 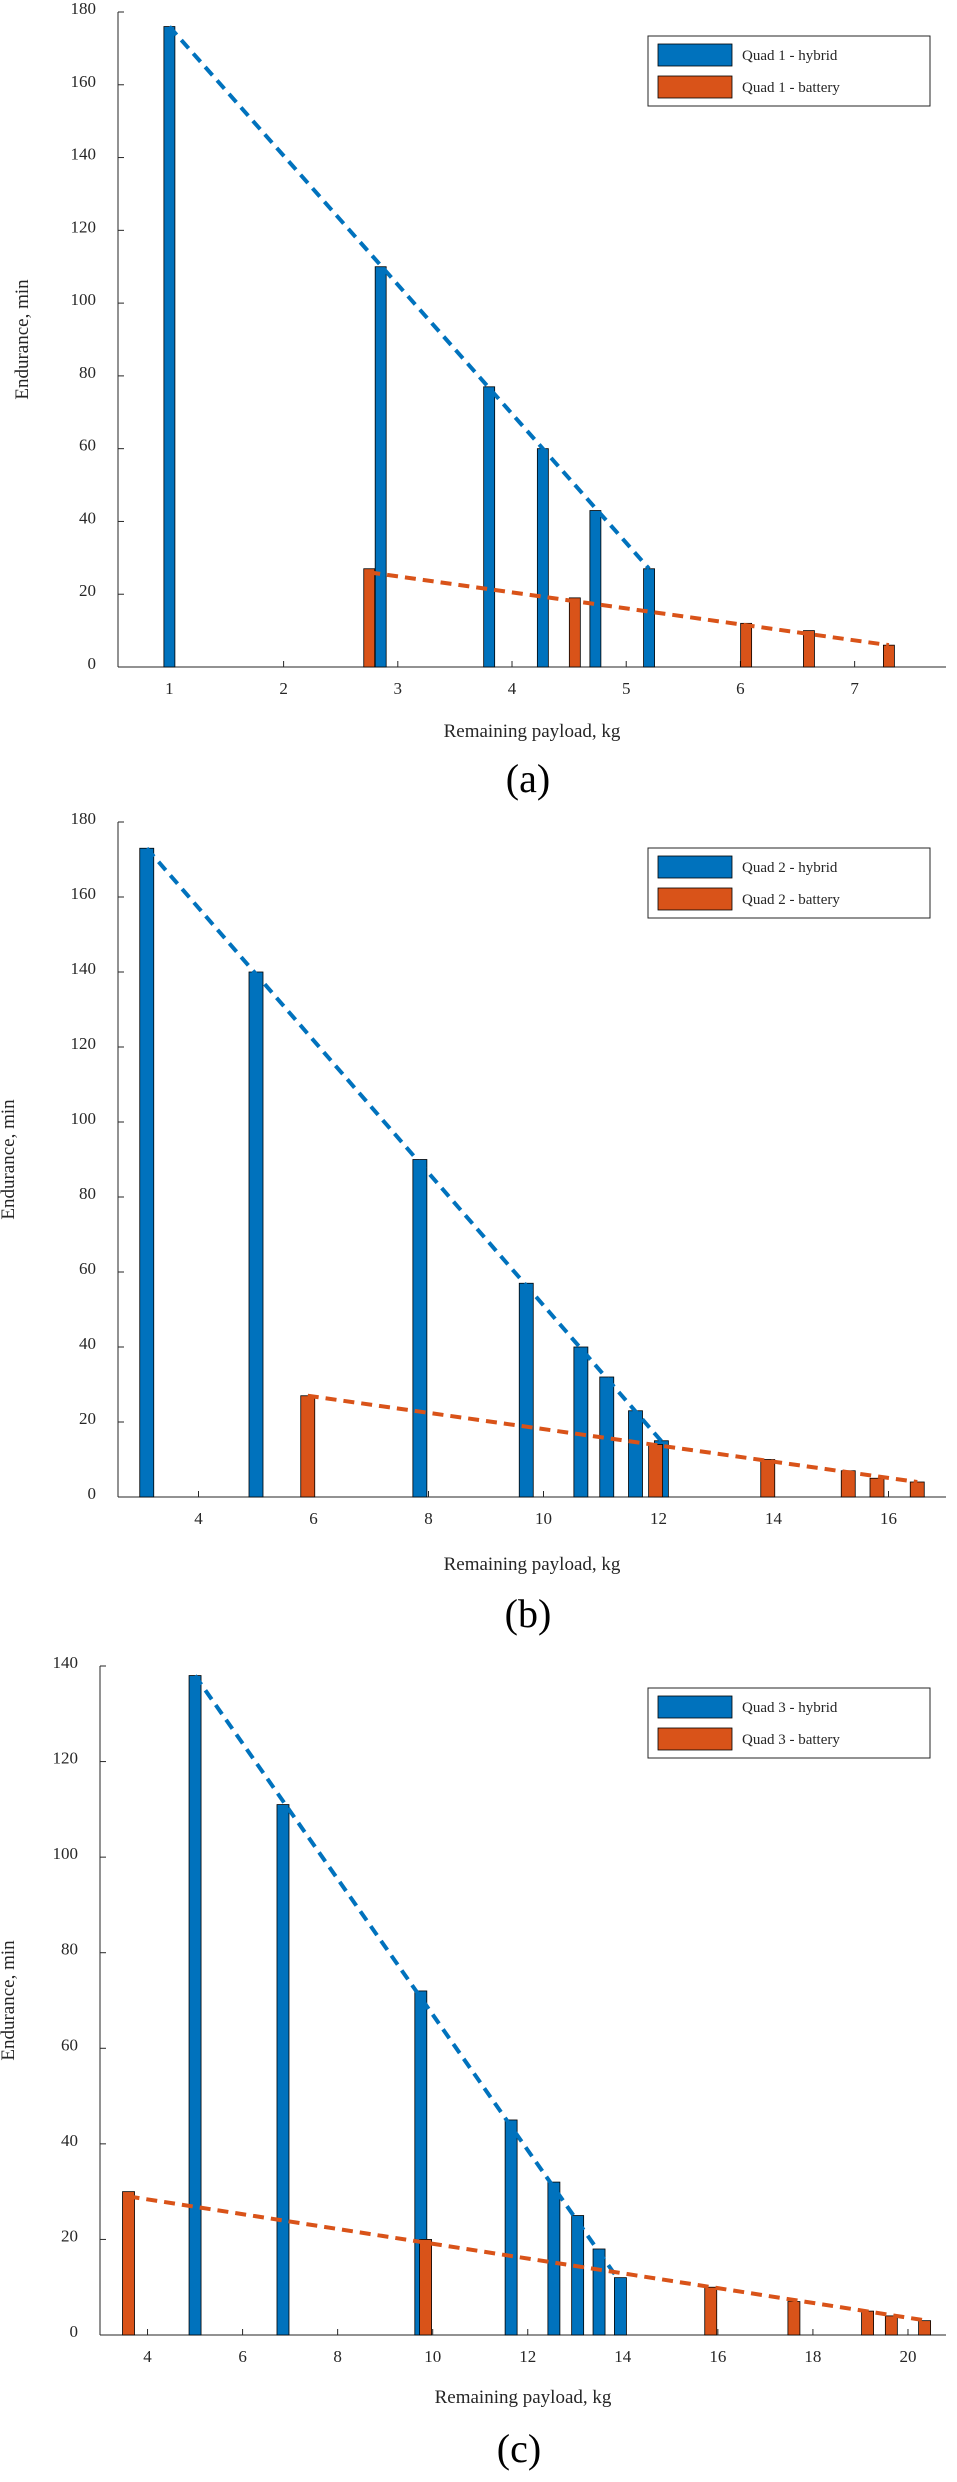 I want to click on legend-label: Quad 2 - hybrid, so click(x=790, y=868).